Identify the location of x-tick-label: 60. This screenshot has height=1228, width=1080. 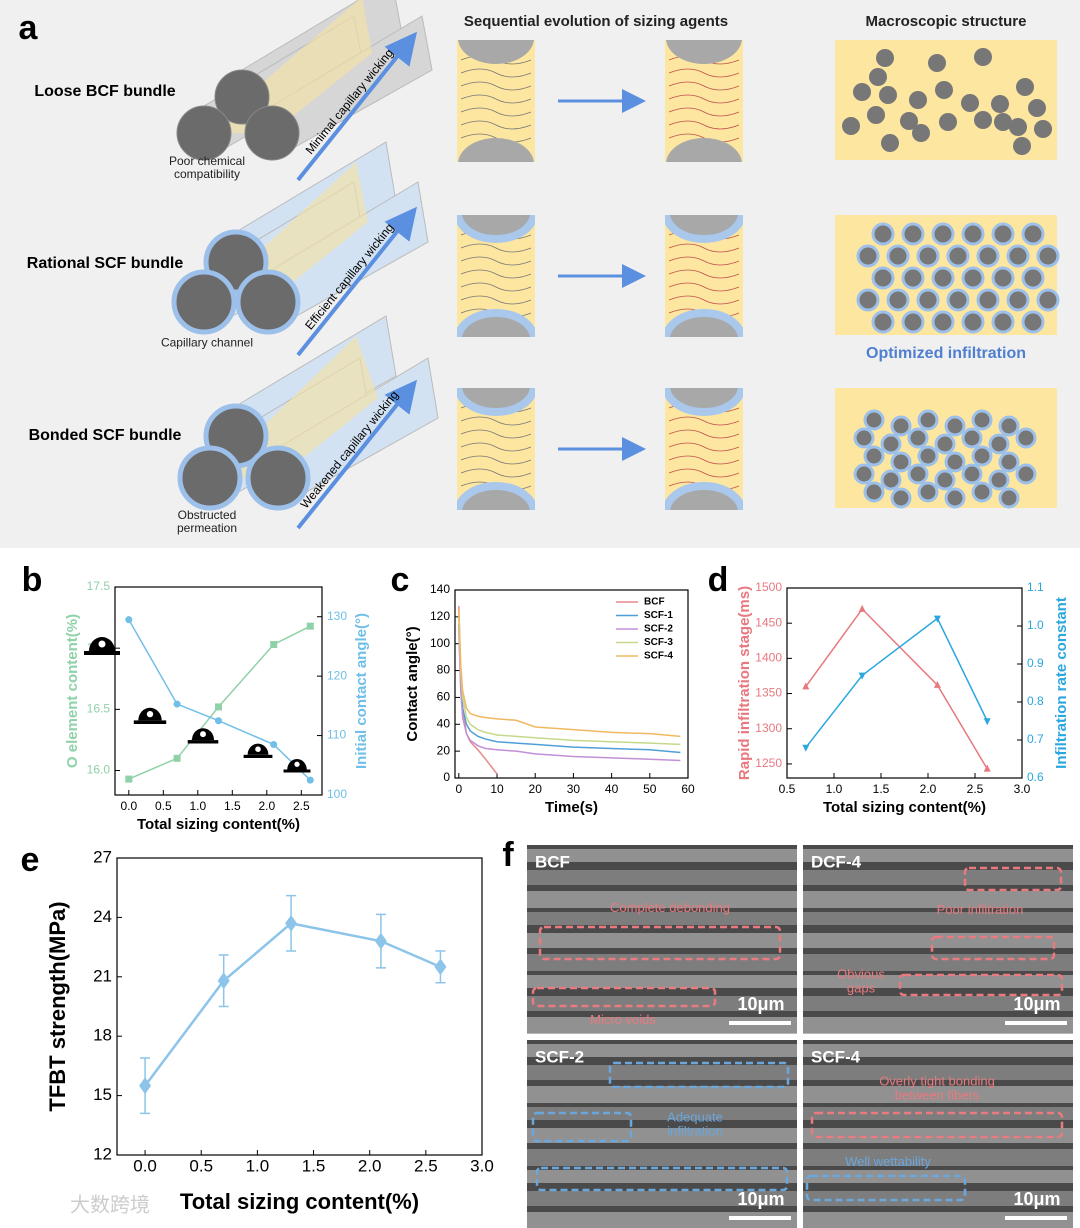
(688, 789).